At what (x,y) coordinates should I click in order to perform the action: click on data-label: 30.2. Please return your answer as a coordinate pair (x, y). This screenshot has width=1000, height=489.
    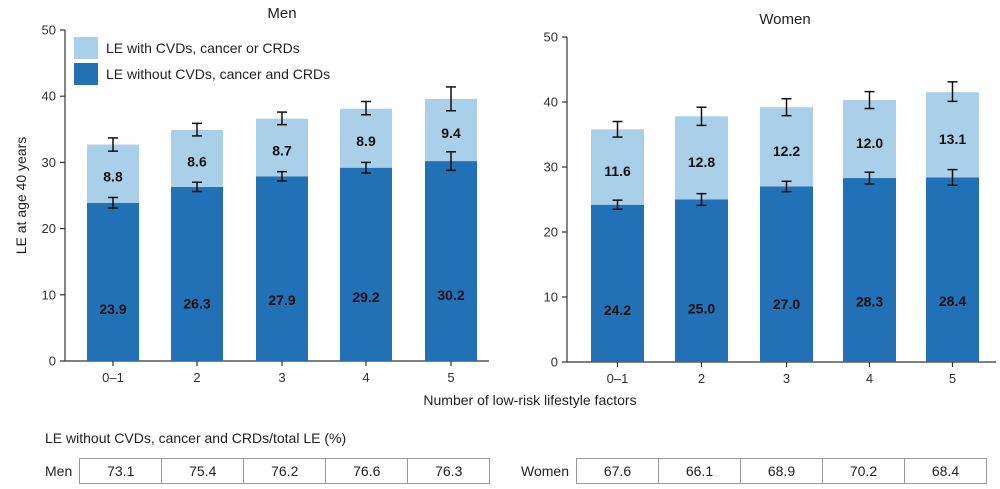
    Looking at the image, I should click on (450, 295).